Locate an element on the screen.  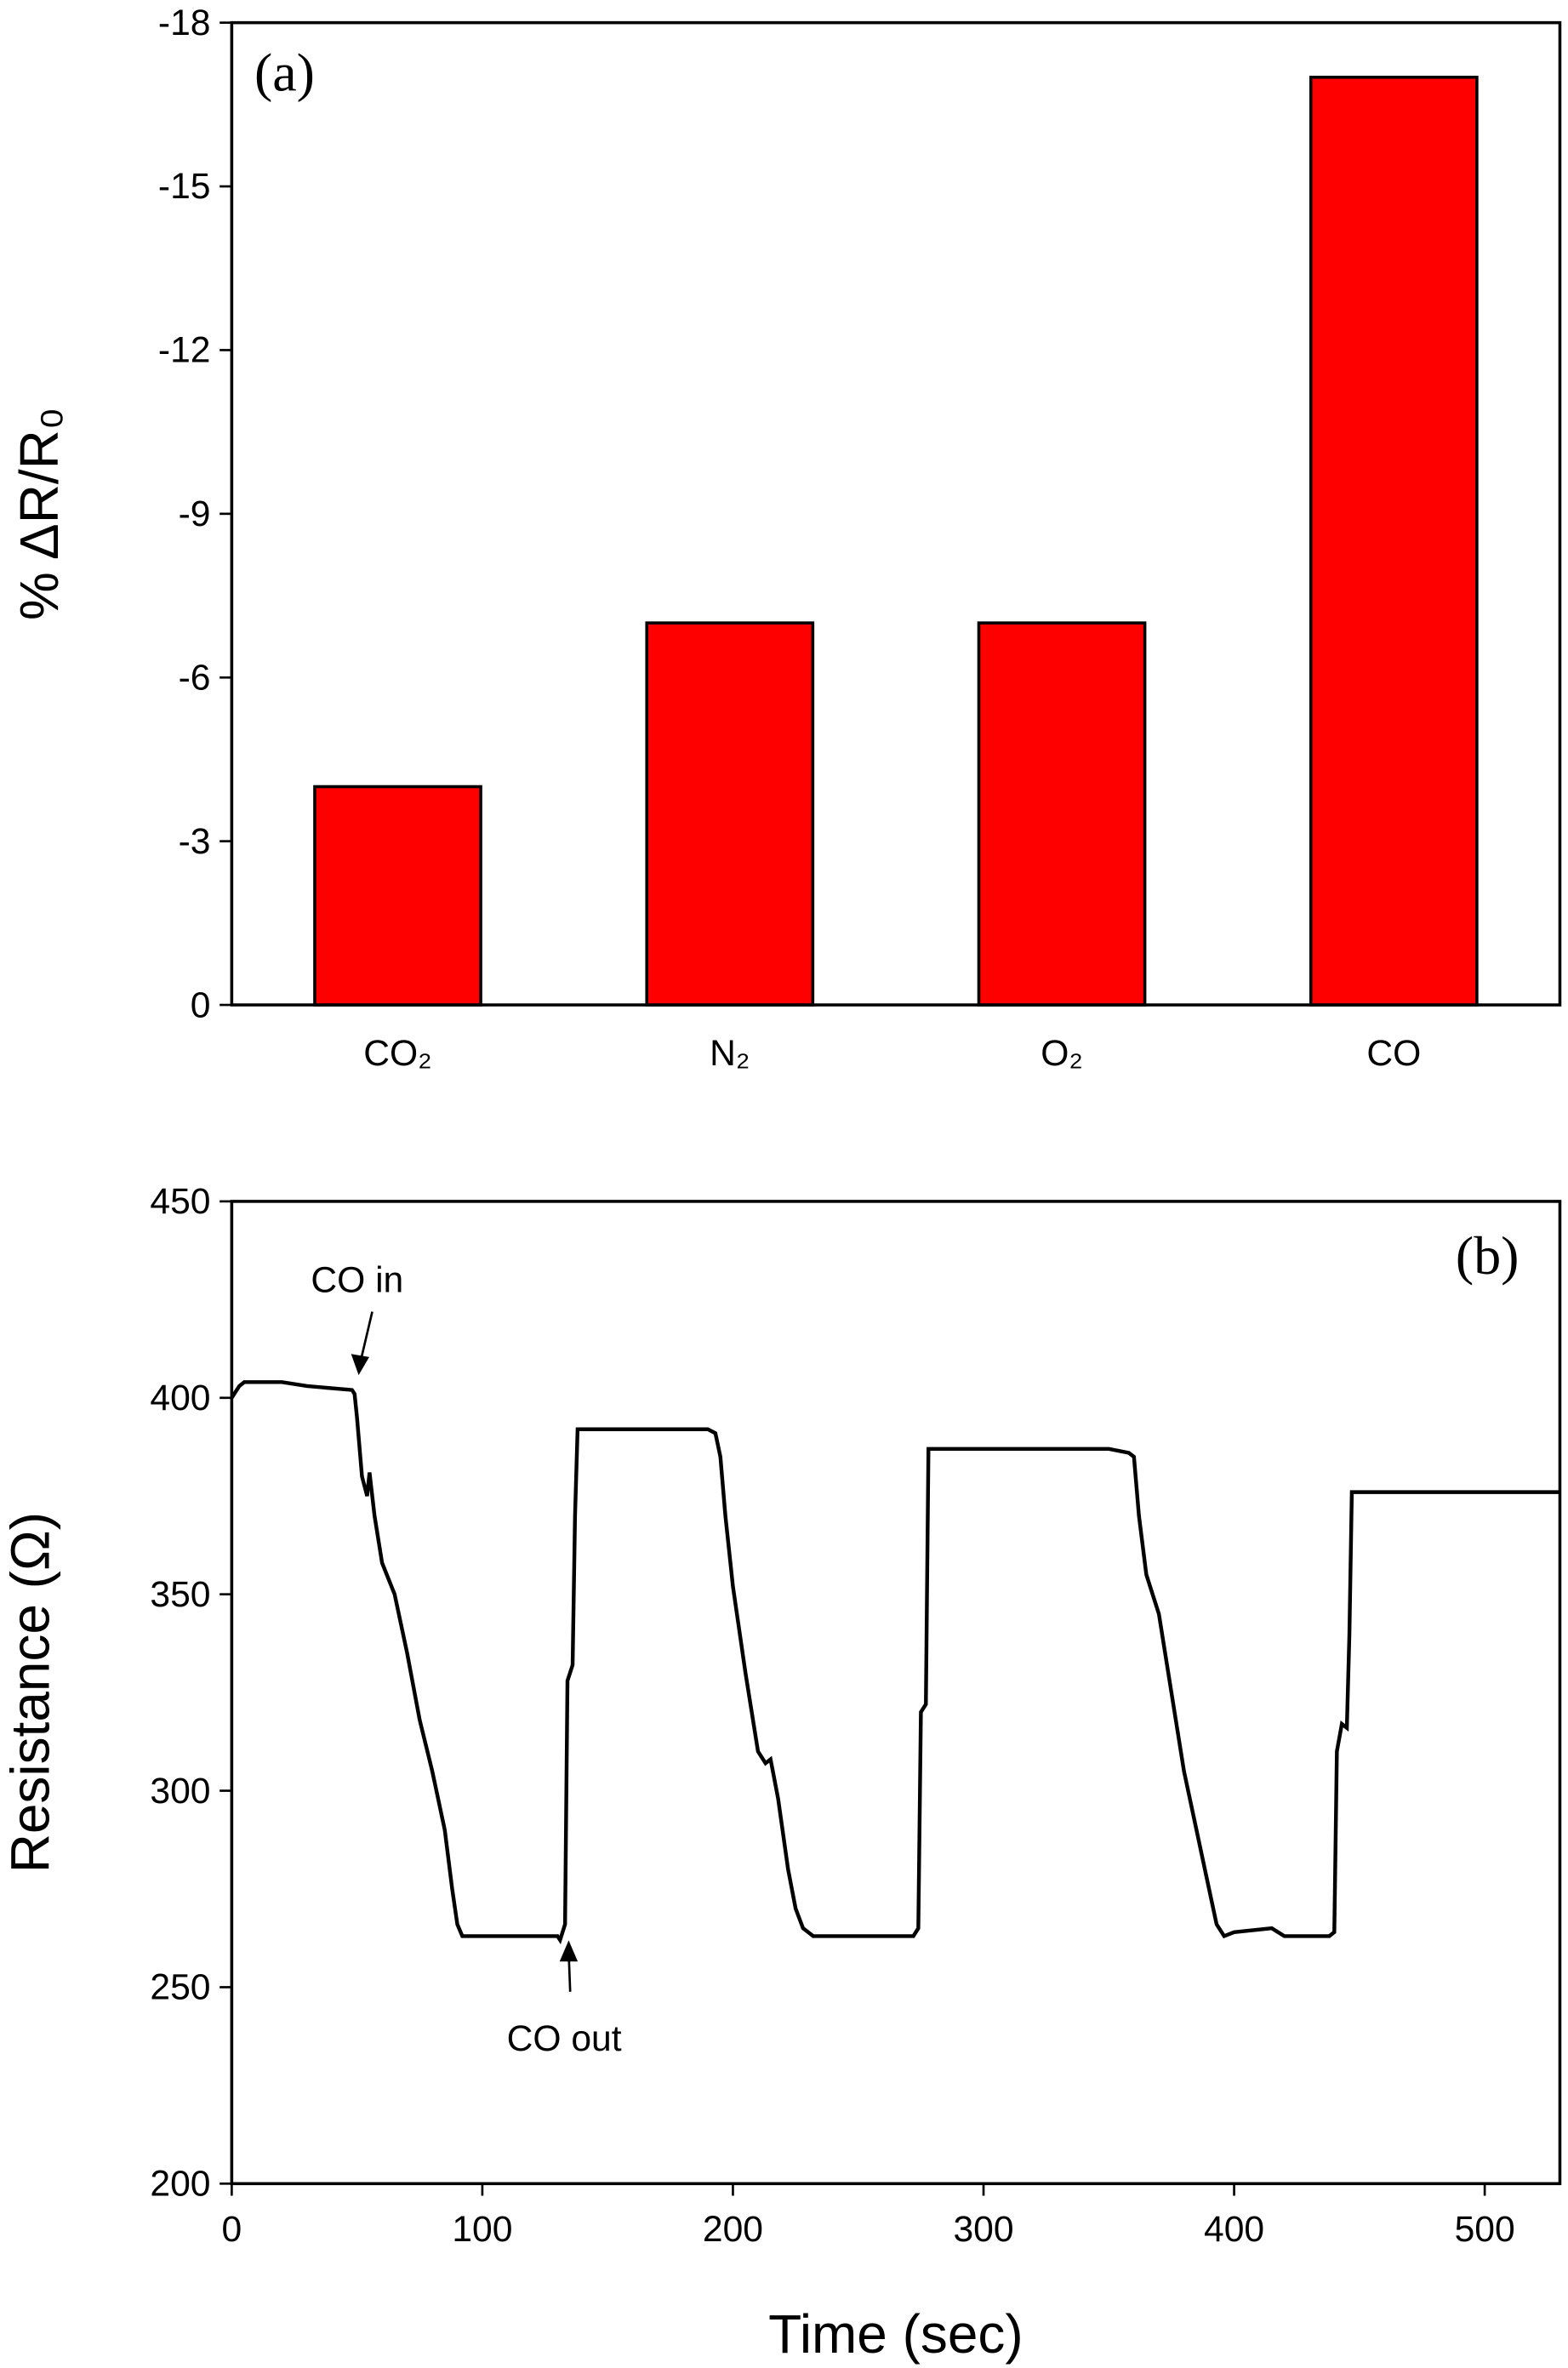
x-tick-label: 400 is located at coordinates (1234, 2229).